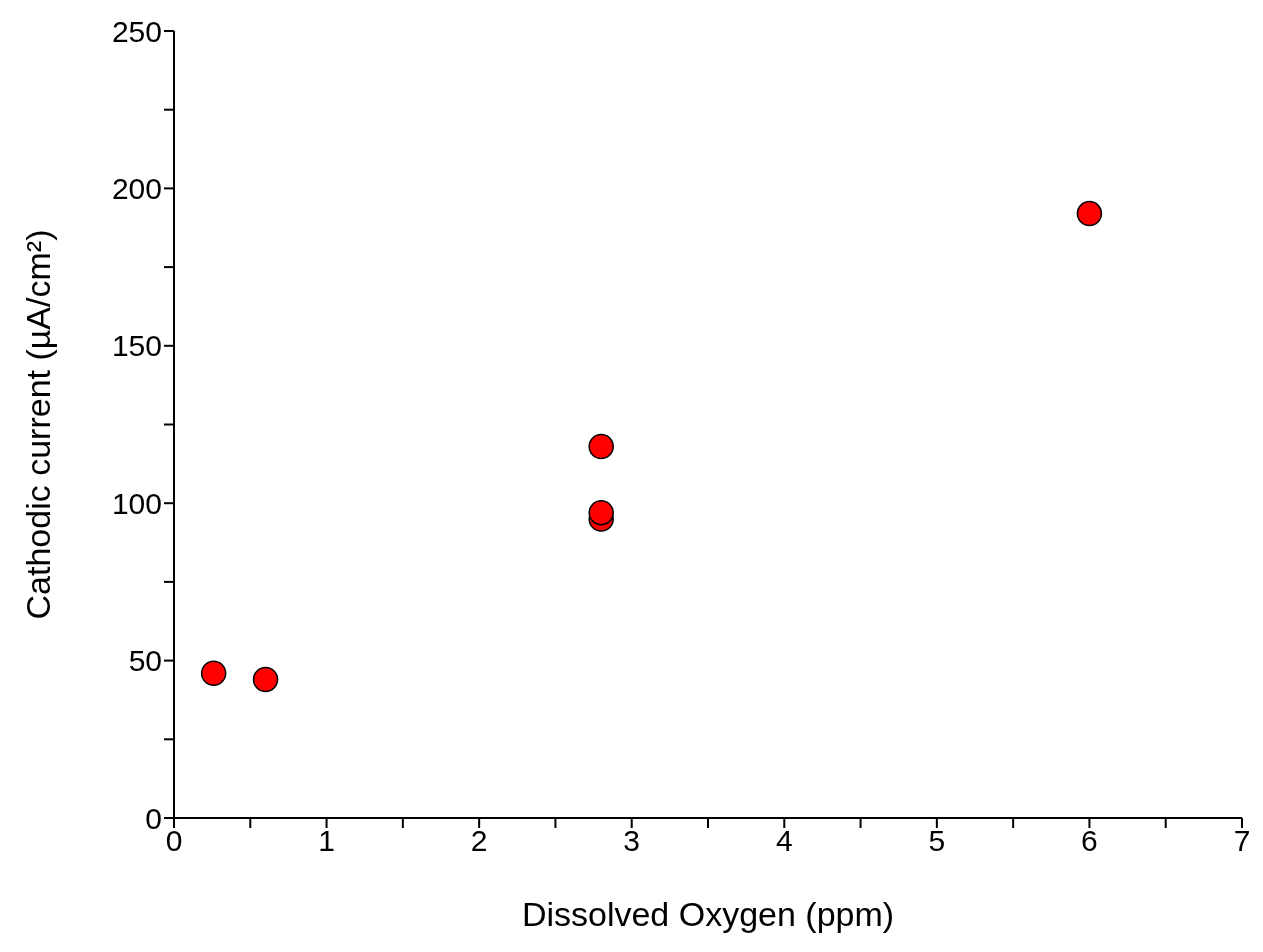 Image resolution: width=1263 pixels, height=952 pixels. What do you see at coordinates (136, 189) in the screenshot?
I see `y-tick-label: 200` at bounding box center [136, 189].